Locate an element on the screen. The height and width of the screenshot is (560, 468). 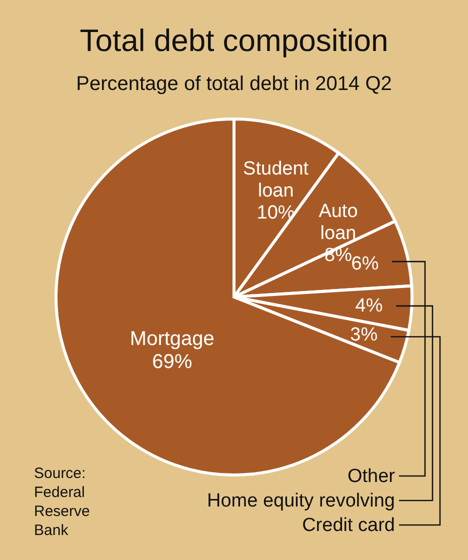
slice-label: Other is located at coordinates (371, 476).